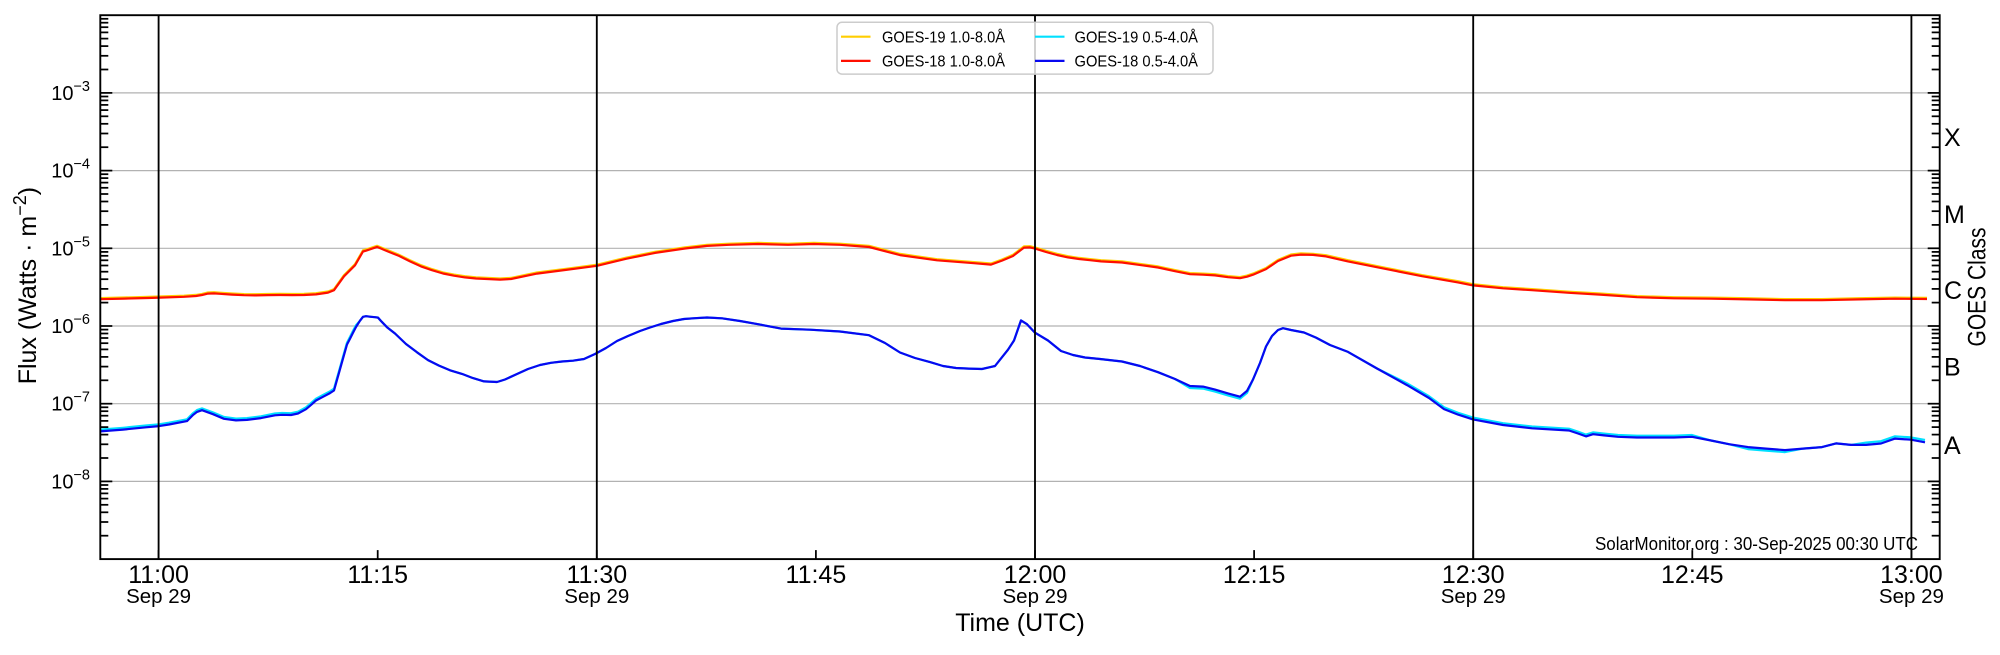  Describe the element at coordinates (944, 36) in the screenshot. I see `svg-text: GOES-19 1.0-8.0Å` at that location.